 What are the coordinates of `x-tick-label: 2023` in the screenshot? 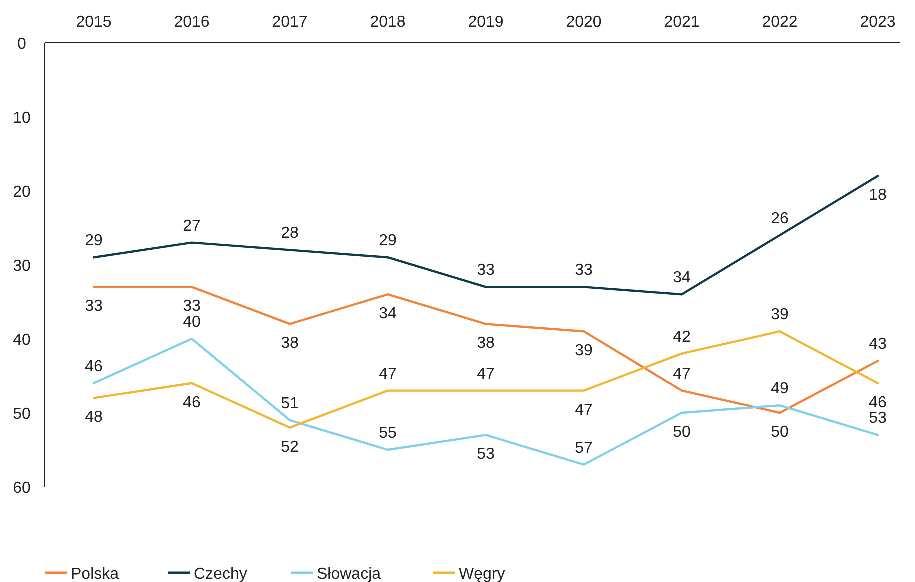 It's located at (878, 22).